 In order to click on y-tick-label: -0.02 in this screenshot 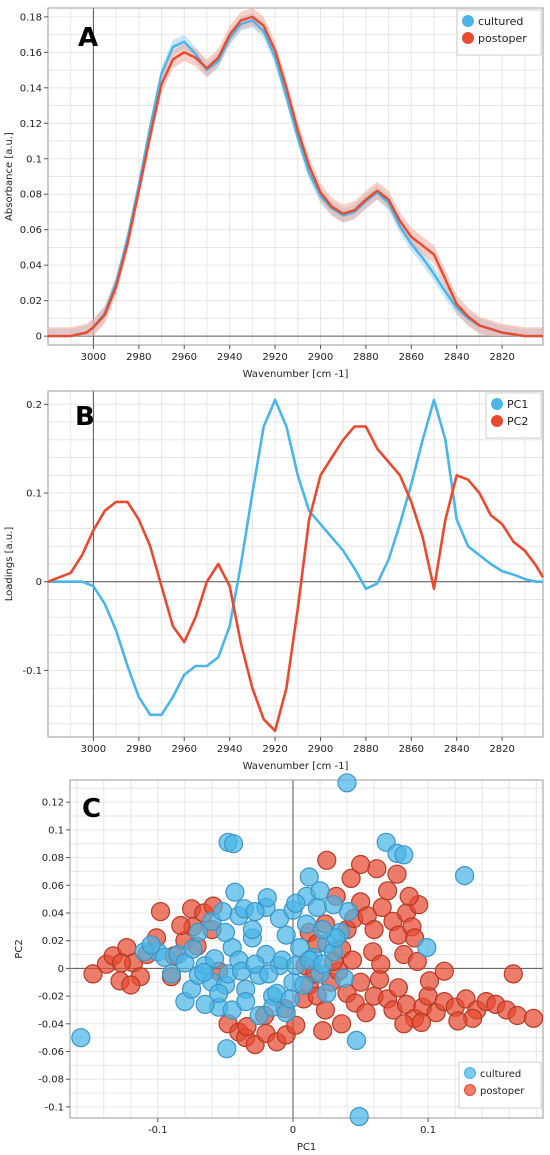, I will do `click(51, 997)`.